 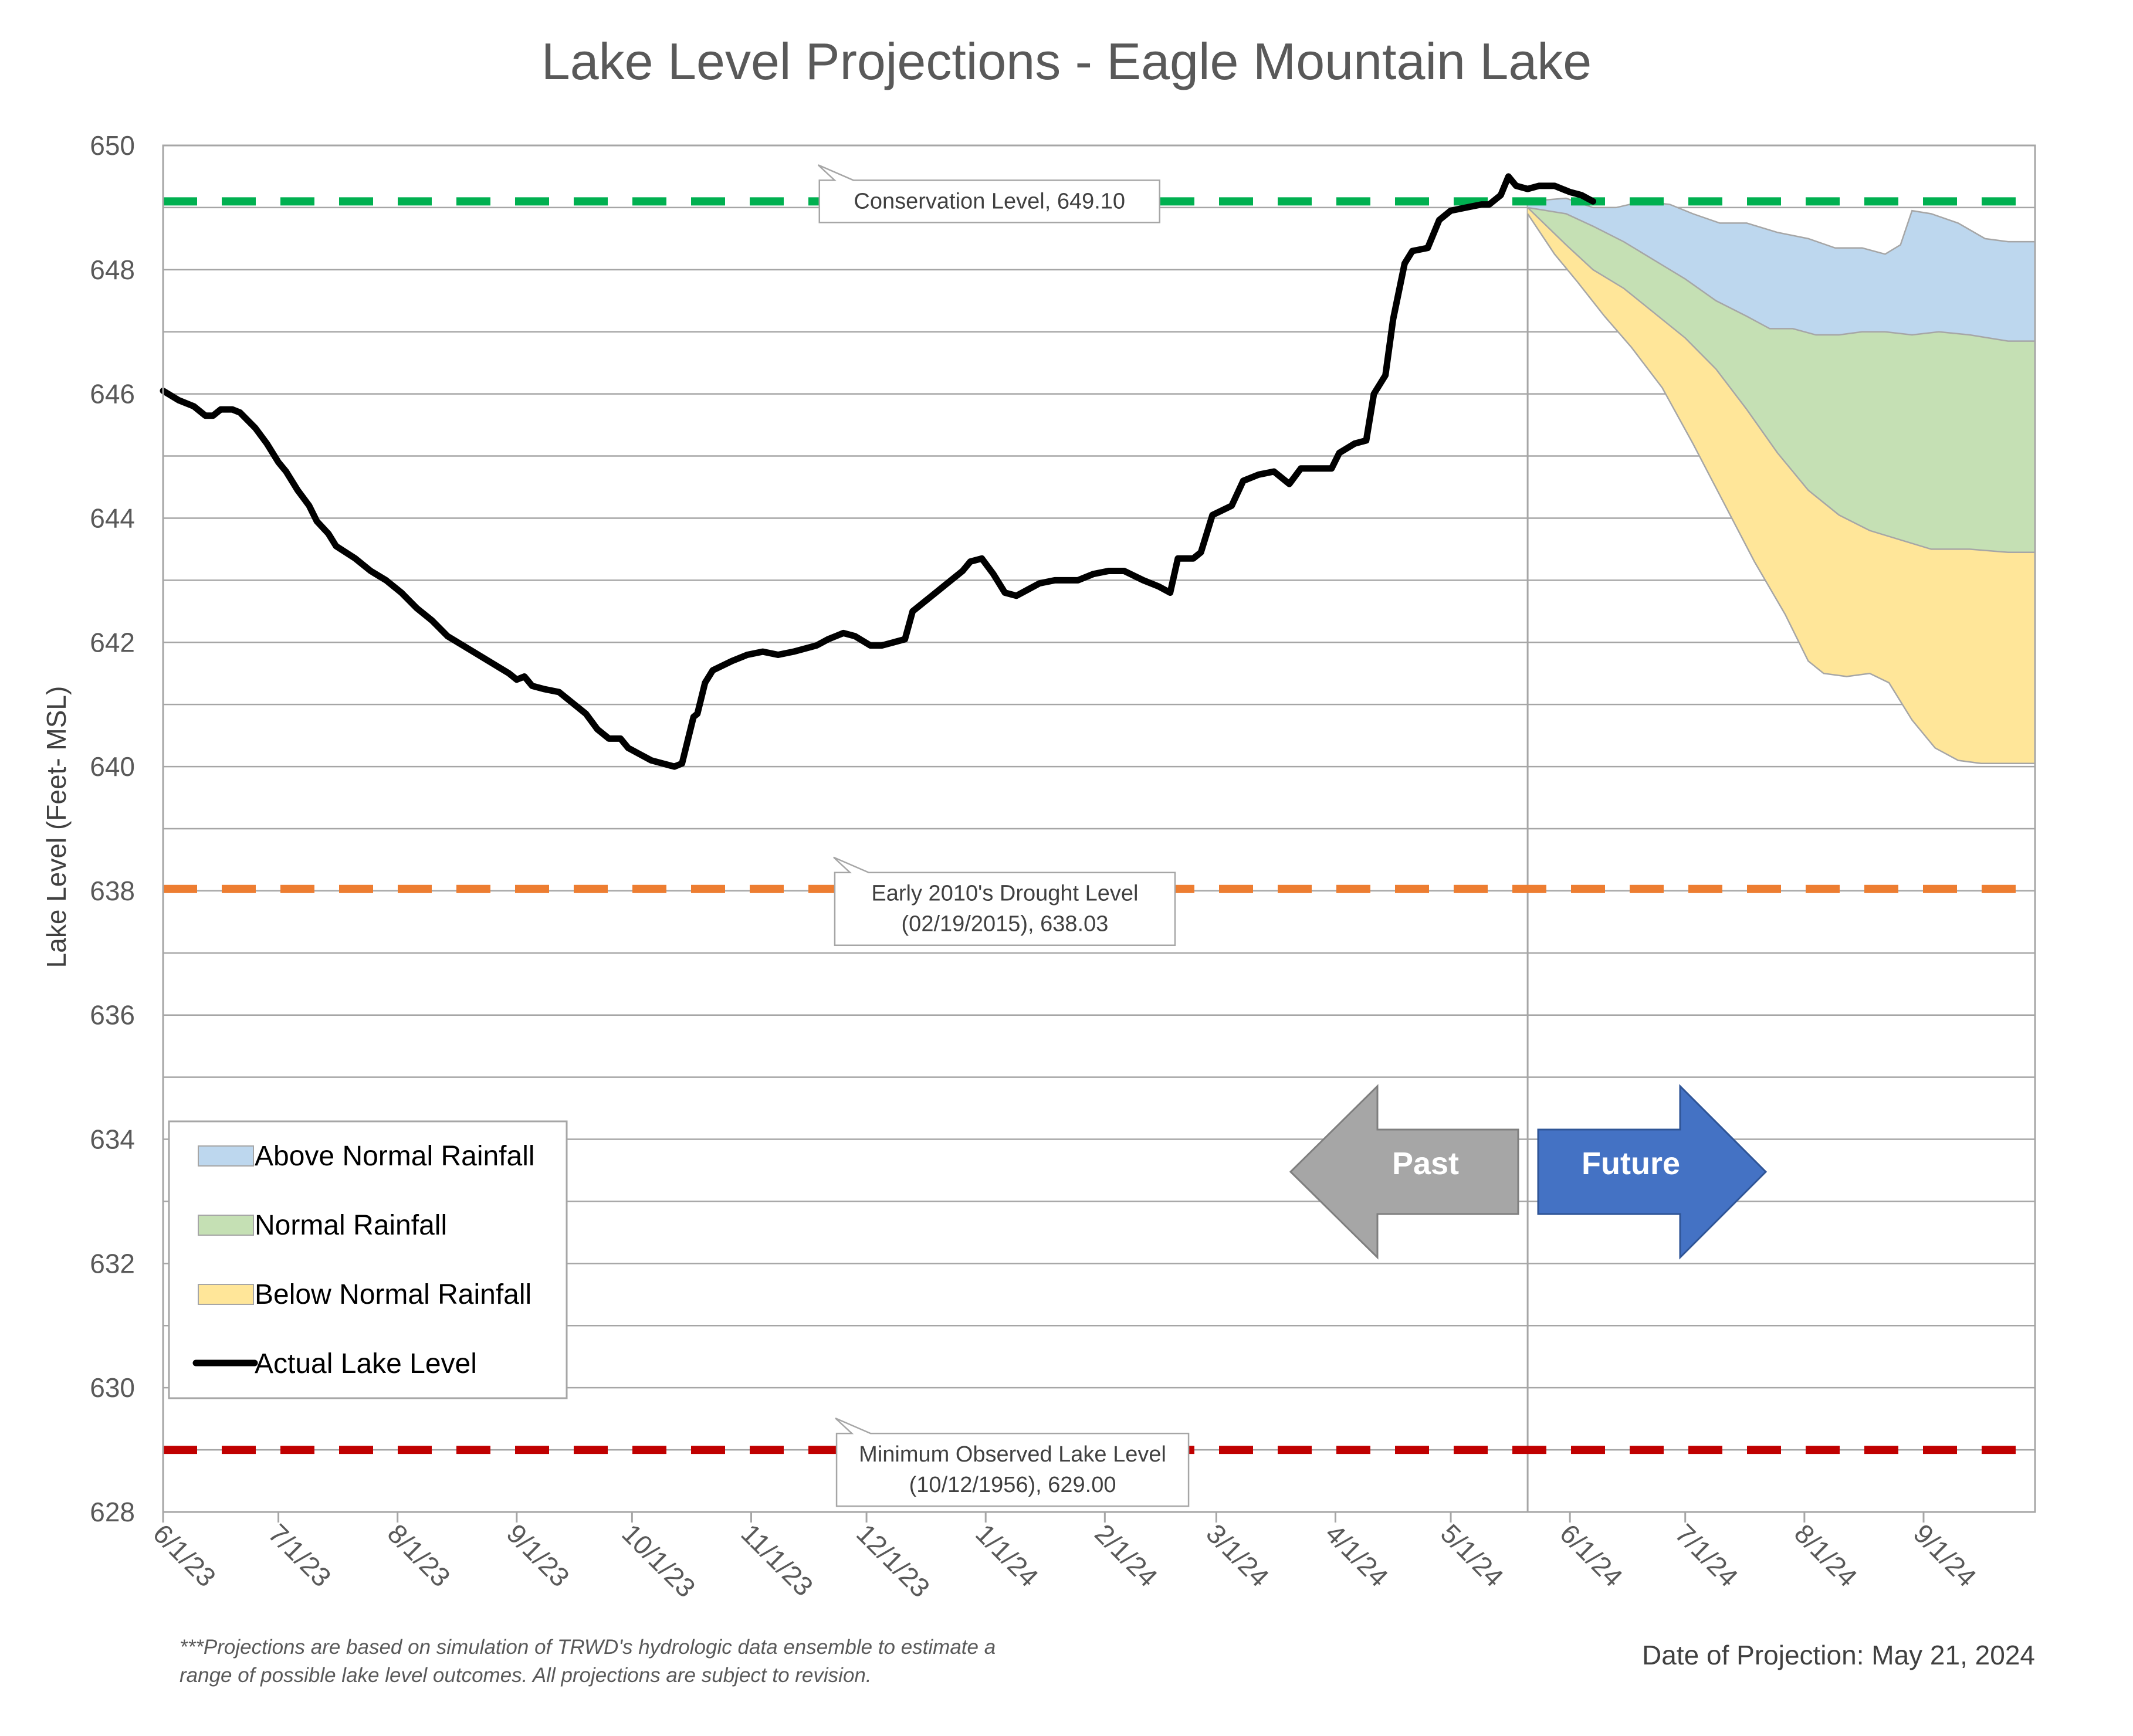 I want to click on legend-box, so click(x=368, y=1259).